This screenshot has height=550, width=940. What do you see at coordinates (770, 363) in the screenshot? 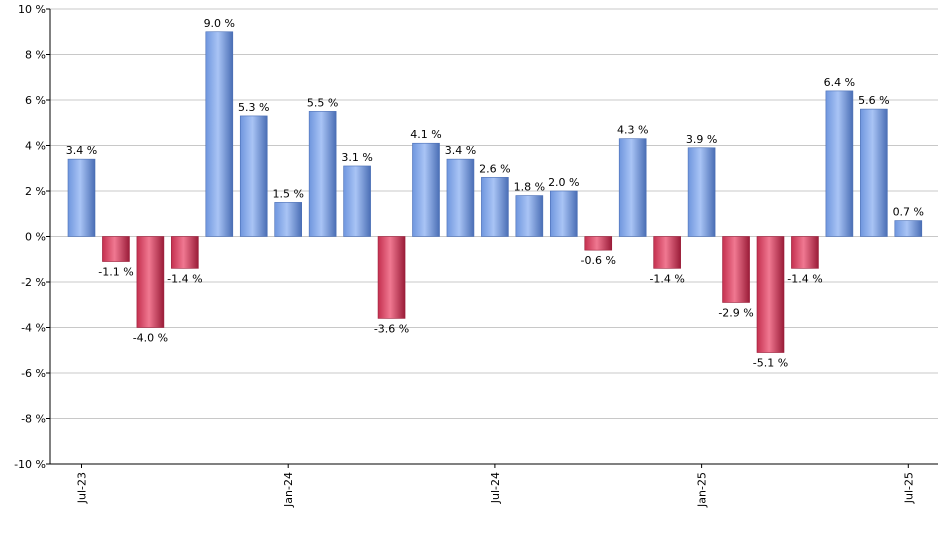
I see `data-label: -5.1 %` at bounding box center [770, 363].